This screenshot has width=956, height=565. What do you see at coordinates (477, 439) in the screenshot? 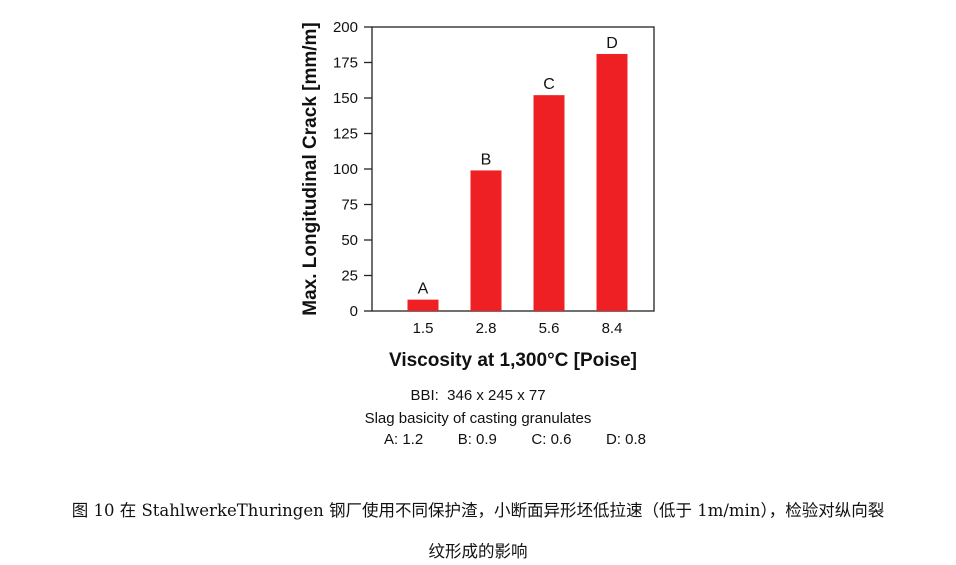
I see `basicity-b: B: 0.9` at bounding box center [477, 439].